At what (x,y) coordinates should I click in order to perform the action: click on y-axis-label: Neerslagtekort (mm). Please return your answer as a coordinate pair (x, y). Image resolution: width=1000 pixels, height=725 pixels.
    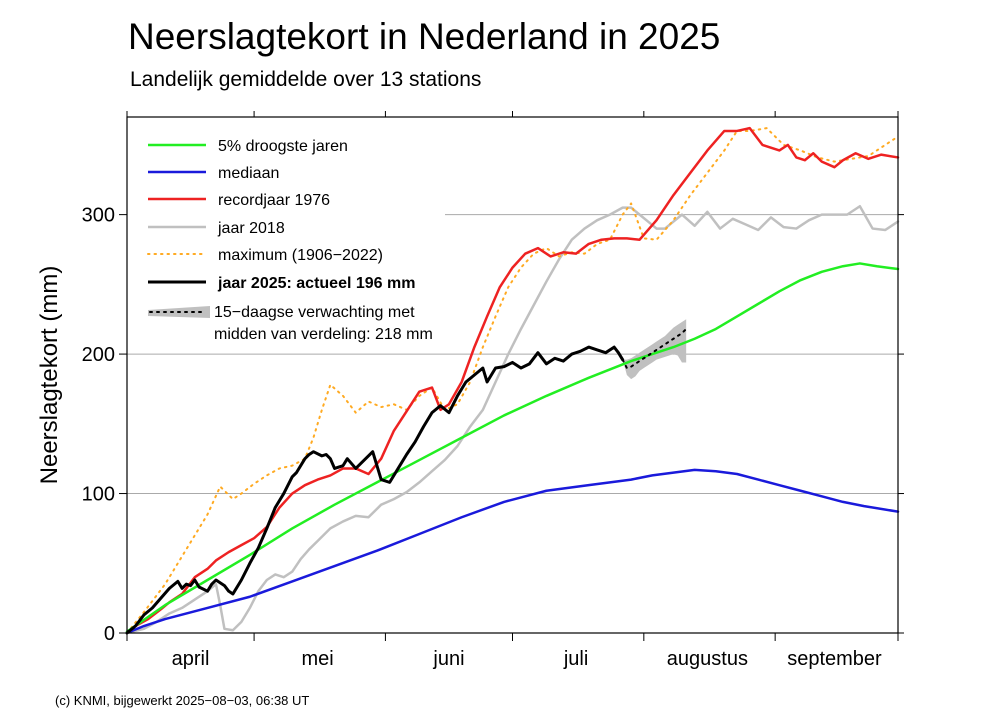
    Looking at the image, I should click on (49, 375).